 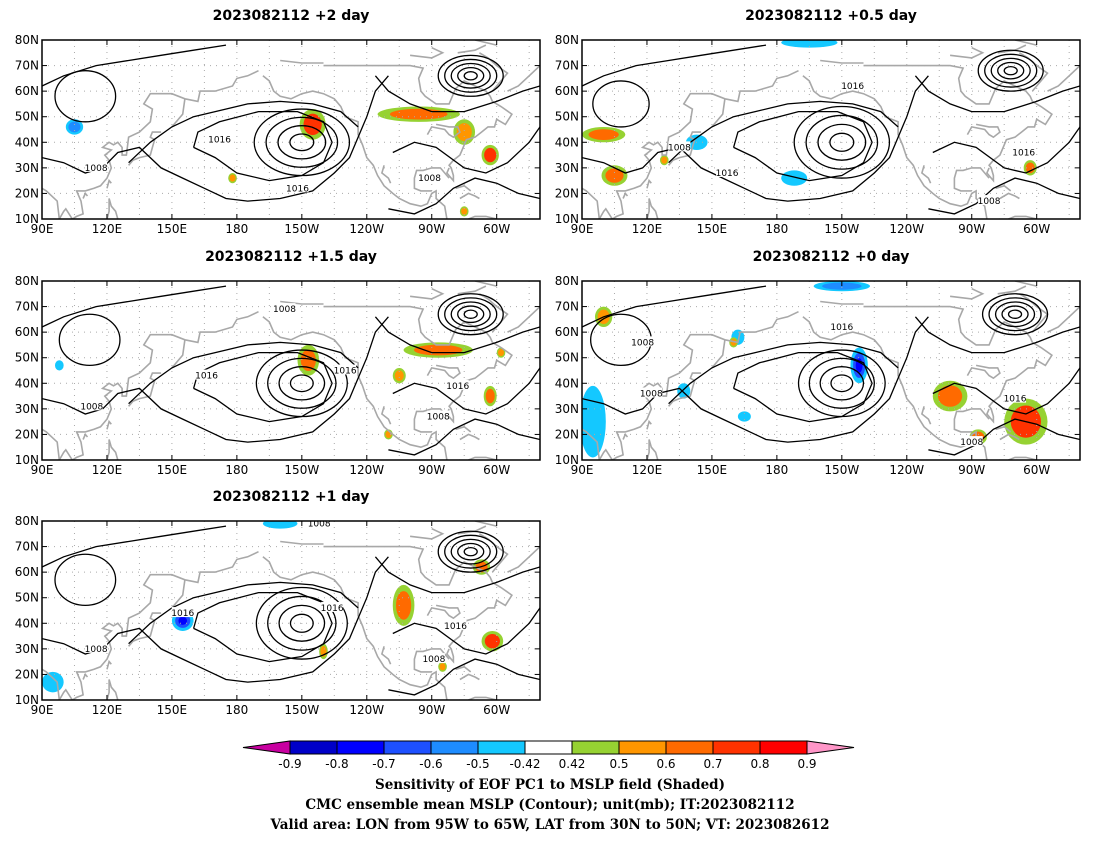 I want to click on lat-tick-label: 40N, so click(x=567, y=142).